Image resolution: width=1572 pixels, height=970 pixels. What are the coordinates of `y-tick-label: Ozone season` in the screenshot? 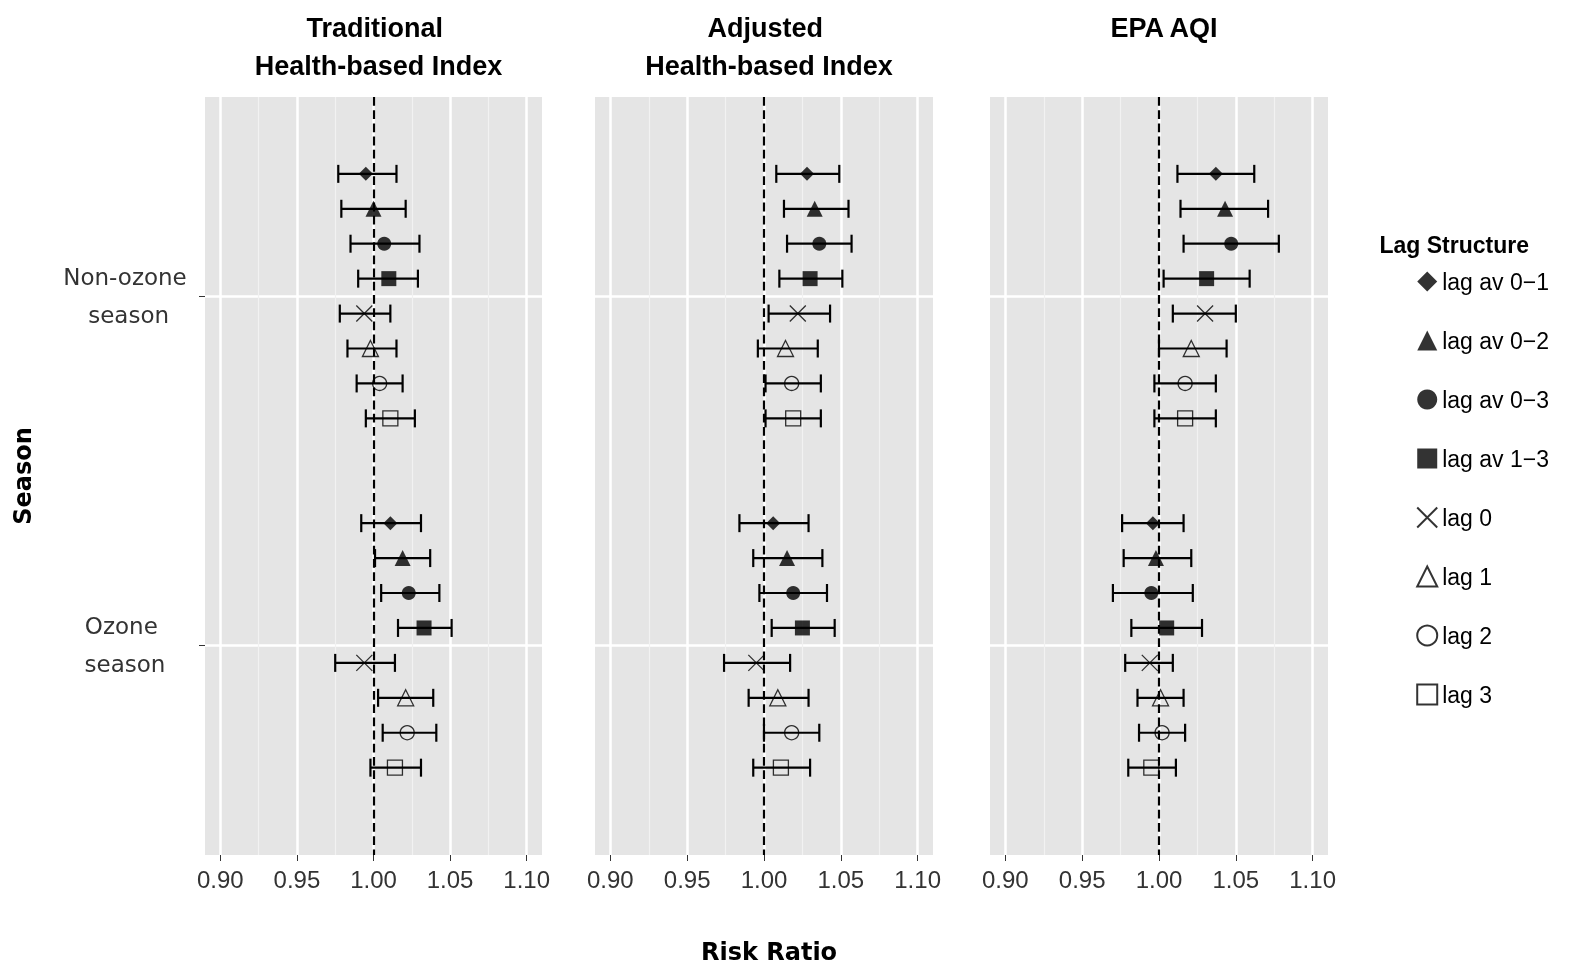 It's located at (125, 645).